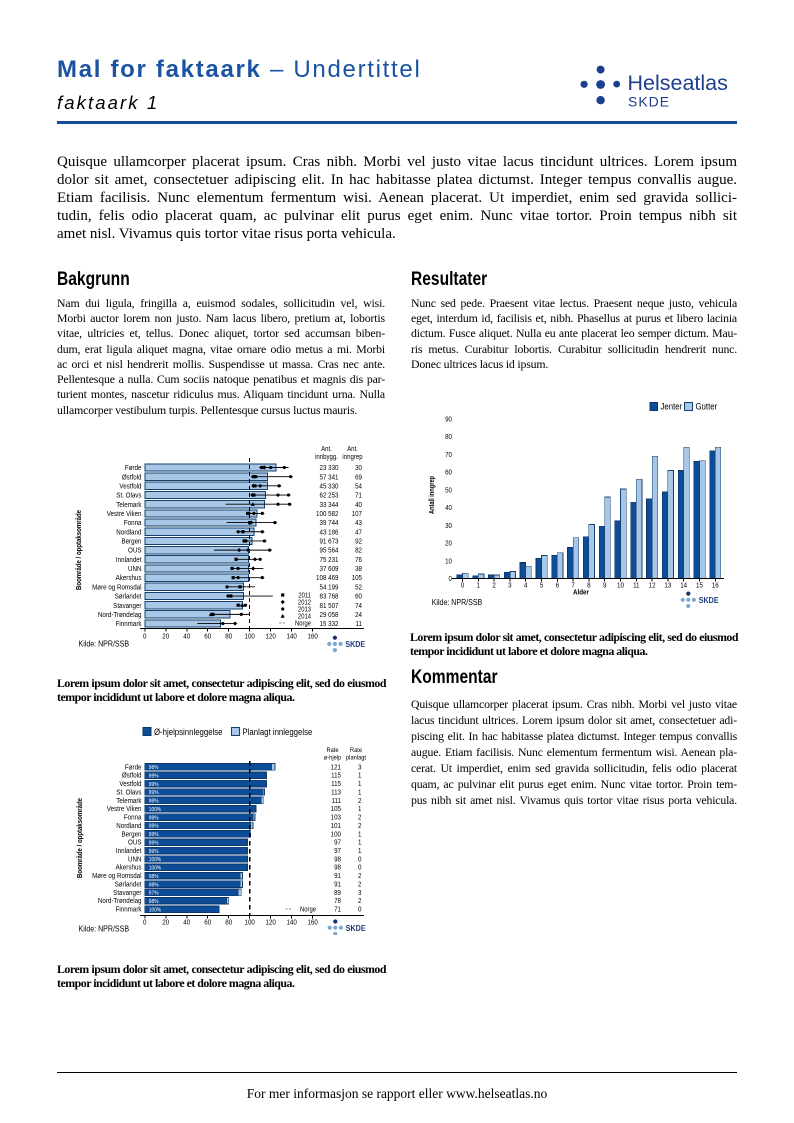 The height and width of the screenshot is (1123, 794). What do you see at coordinates (328, 570) in the screenshot?
I see `svg-text: 37 609` at bounding box center [328, 570].